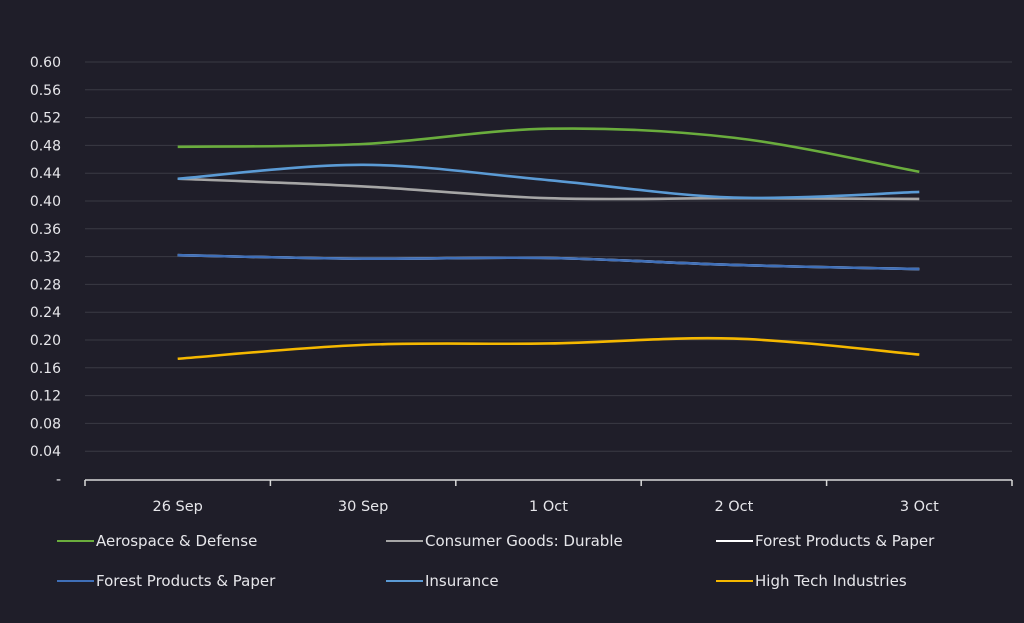 This screenshot has height=623, width=1024. I want to click on y-tick-label: 0.48, so click(45, 146).